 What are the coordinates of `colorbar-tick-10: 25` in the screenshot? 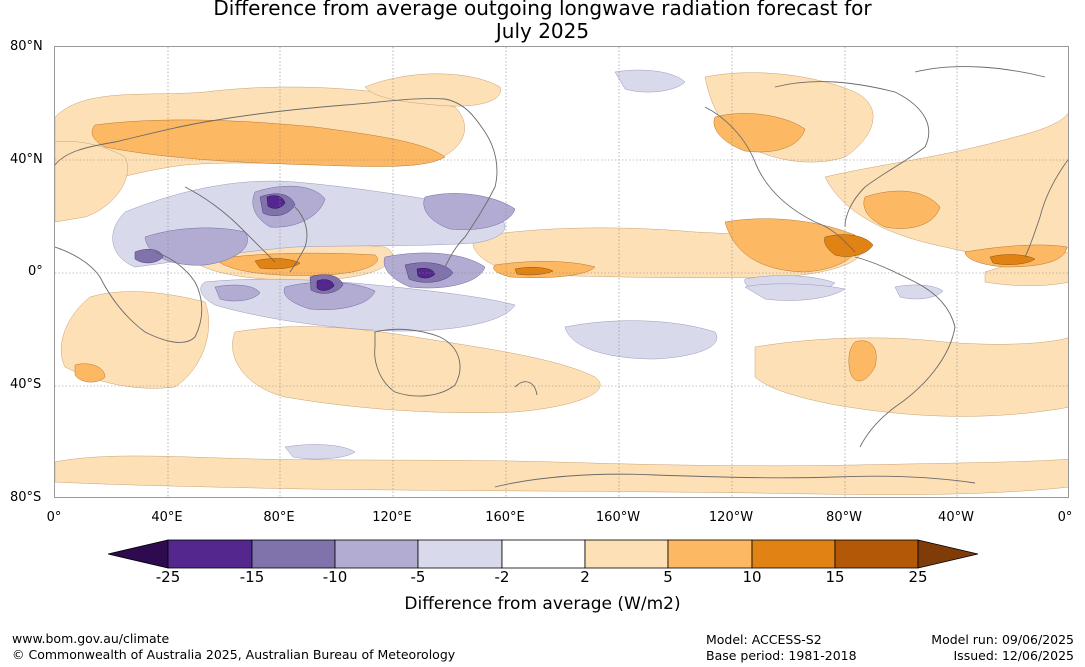 It's located at (918, 577).